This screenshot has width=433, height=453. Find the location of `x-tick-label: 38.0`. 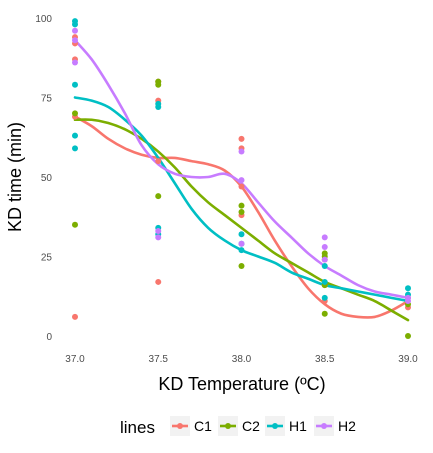

x-tick-label: 38.0 is located at coordinates (242, 359).